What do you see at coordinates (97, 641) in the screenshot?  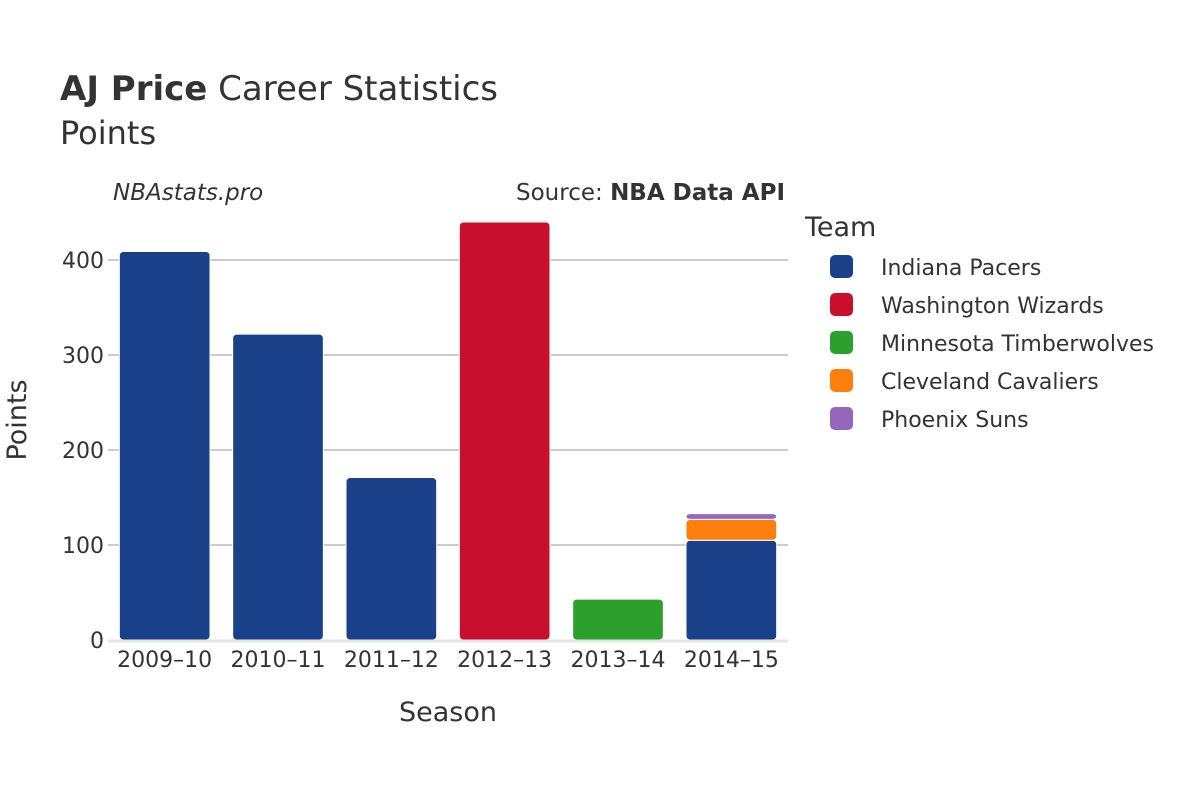 I see `y-tick-label: 0` at bounding box center [97, 641].